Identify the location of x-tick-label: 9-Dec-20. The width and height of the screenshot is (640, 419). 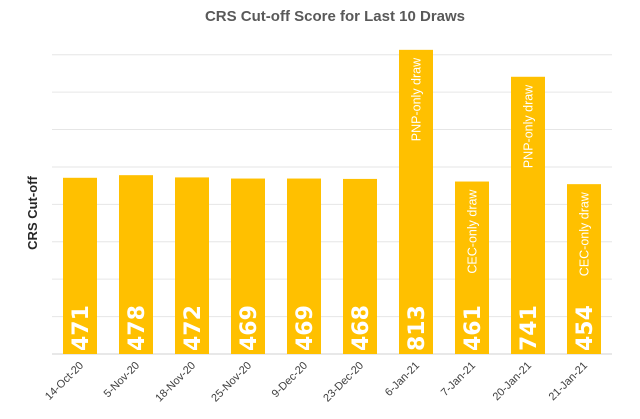
(290, 380).